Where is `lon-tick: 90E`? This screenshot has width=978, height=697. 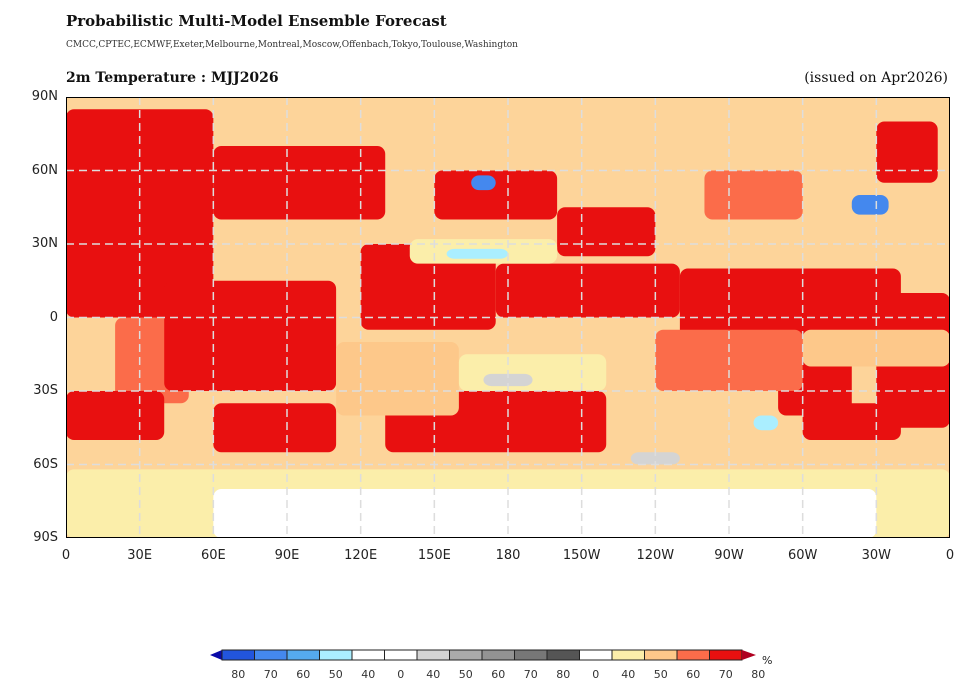 lon-tick: 90E is located at coordinates (287, 555).